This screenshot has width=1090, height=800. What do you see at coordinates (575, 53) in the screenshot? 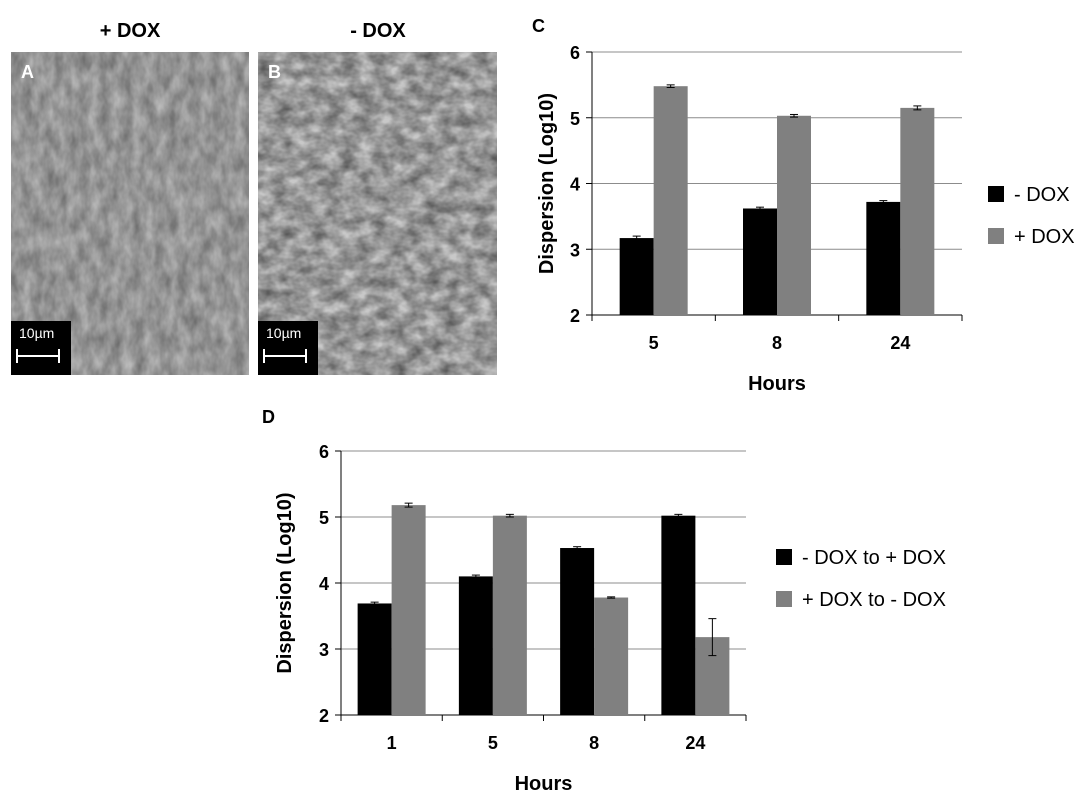
I see `chart-c-ytick-label: 6` at bounding box center [575, 53].